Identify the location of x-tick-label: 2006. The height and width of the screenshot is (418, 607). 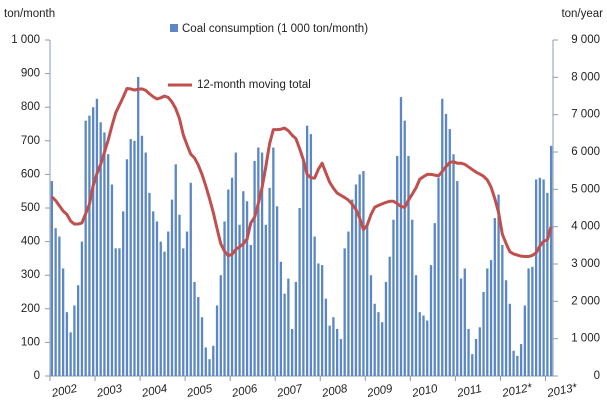
(244, 391).